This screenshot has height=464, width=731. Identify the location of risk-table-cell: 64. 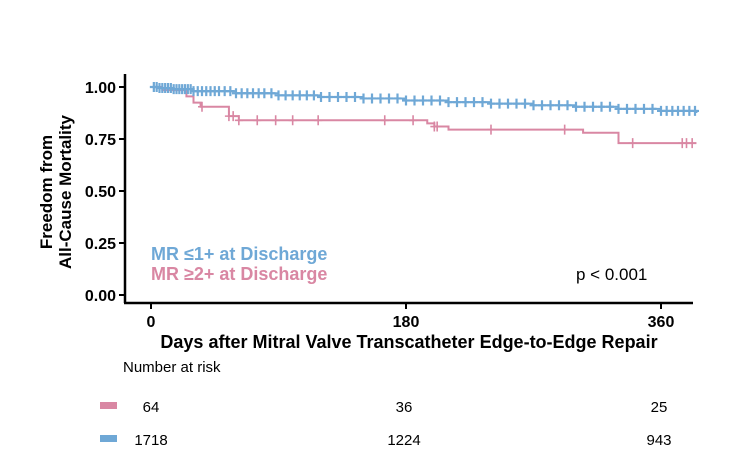
(151, 407).